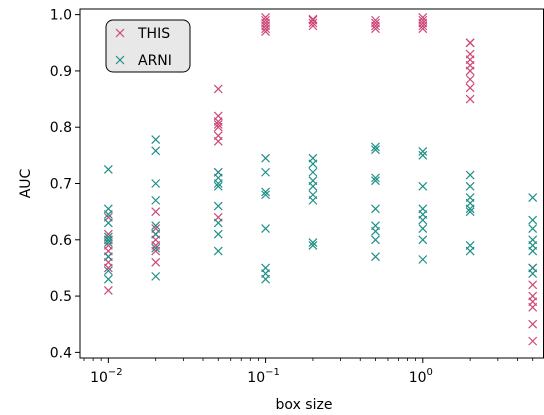  I want to click on x-tick-label: 10⁻¹, so click(263, 376).